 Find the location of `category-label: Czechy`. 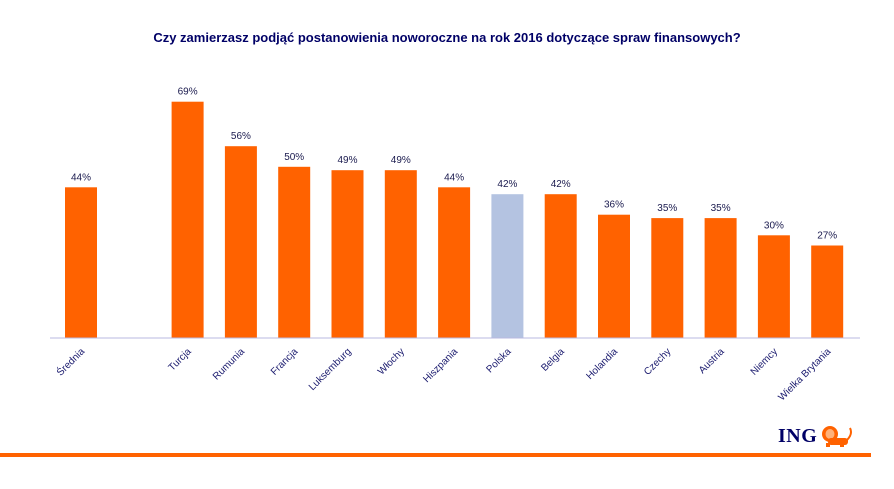

category-label: Czechy is located at coordinates (657, 361).